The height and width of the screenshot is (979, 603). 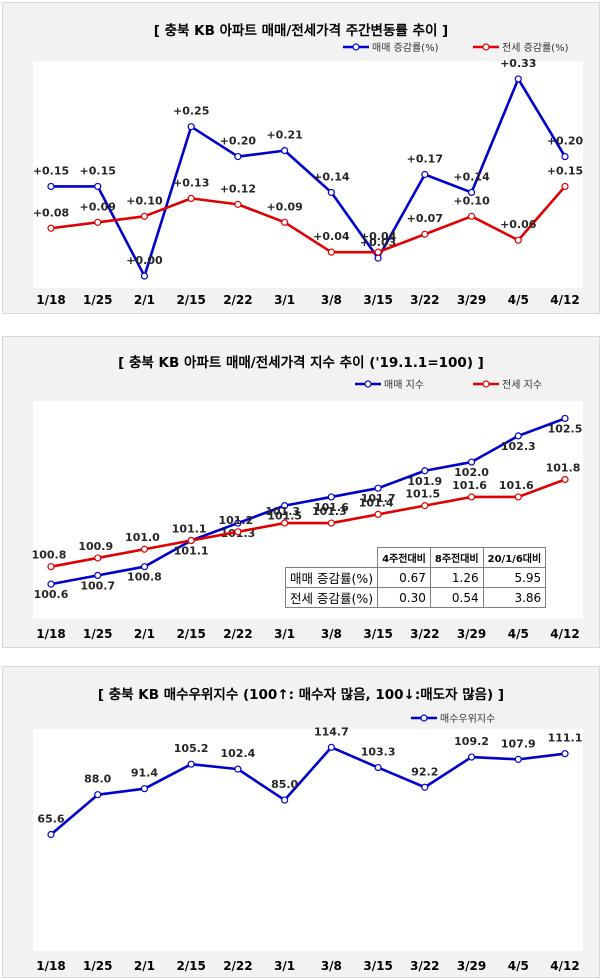 What do you see at coordinates (404, 385) in the screenshot?
I see `legend-label: 매매 지수` at bounding box center [404, 385].